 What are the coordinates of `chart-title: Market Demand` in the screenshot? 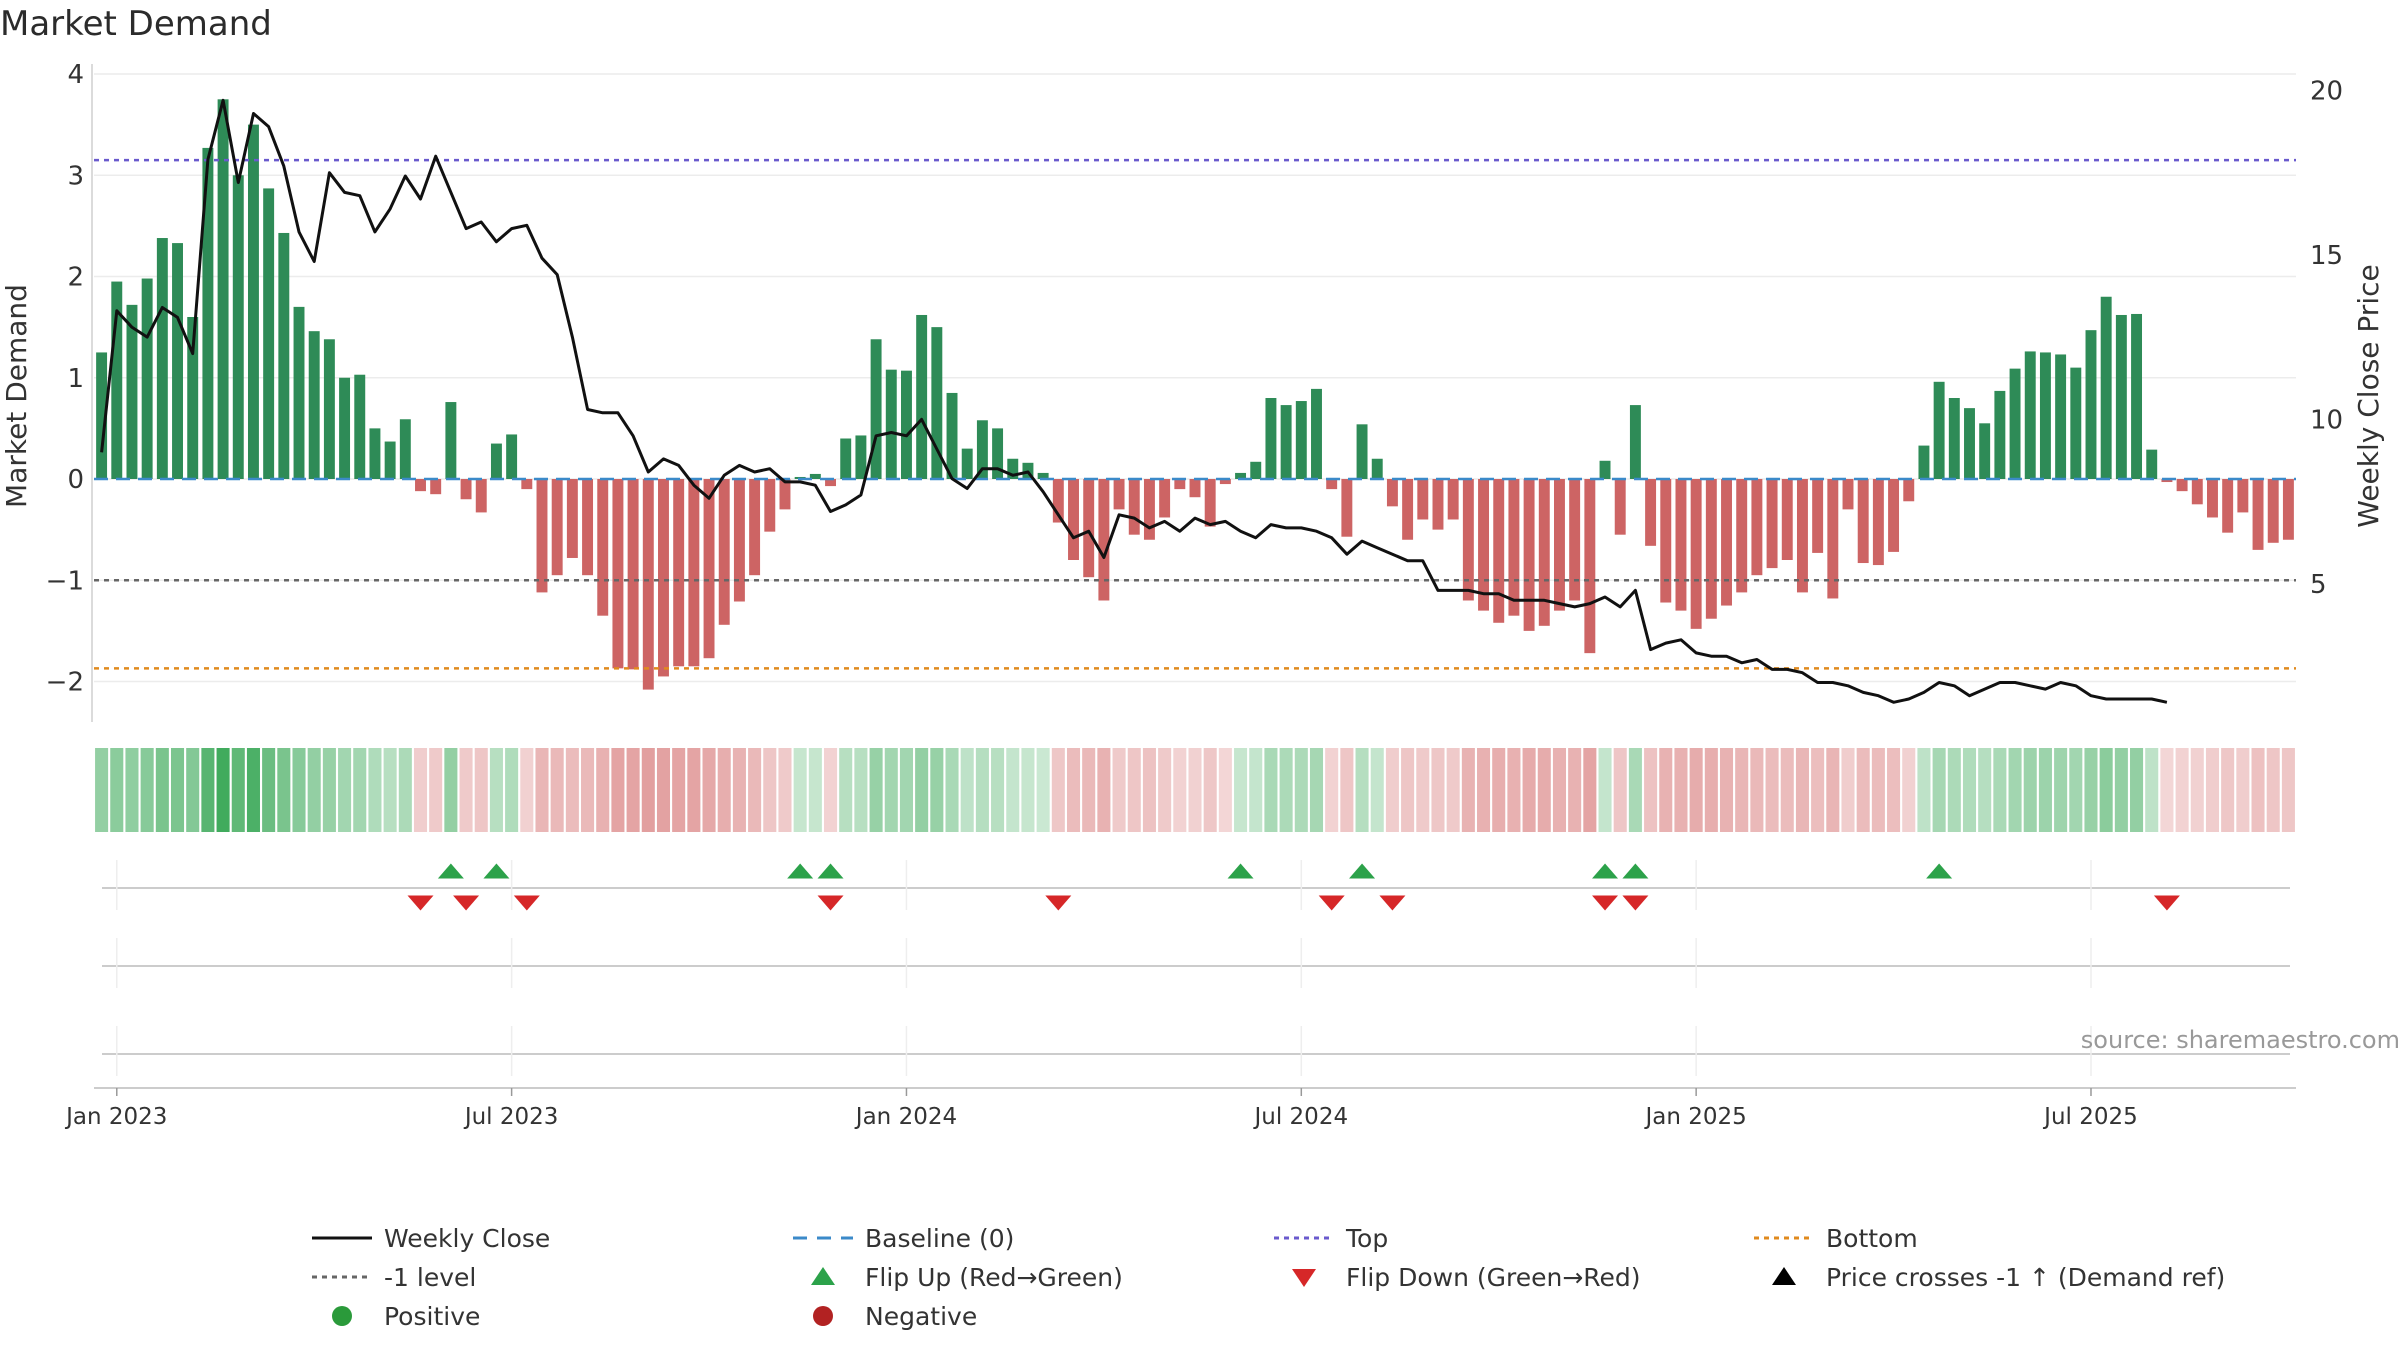 It's located at (136, 24).